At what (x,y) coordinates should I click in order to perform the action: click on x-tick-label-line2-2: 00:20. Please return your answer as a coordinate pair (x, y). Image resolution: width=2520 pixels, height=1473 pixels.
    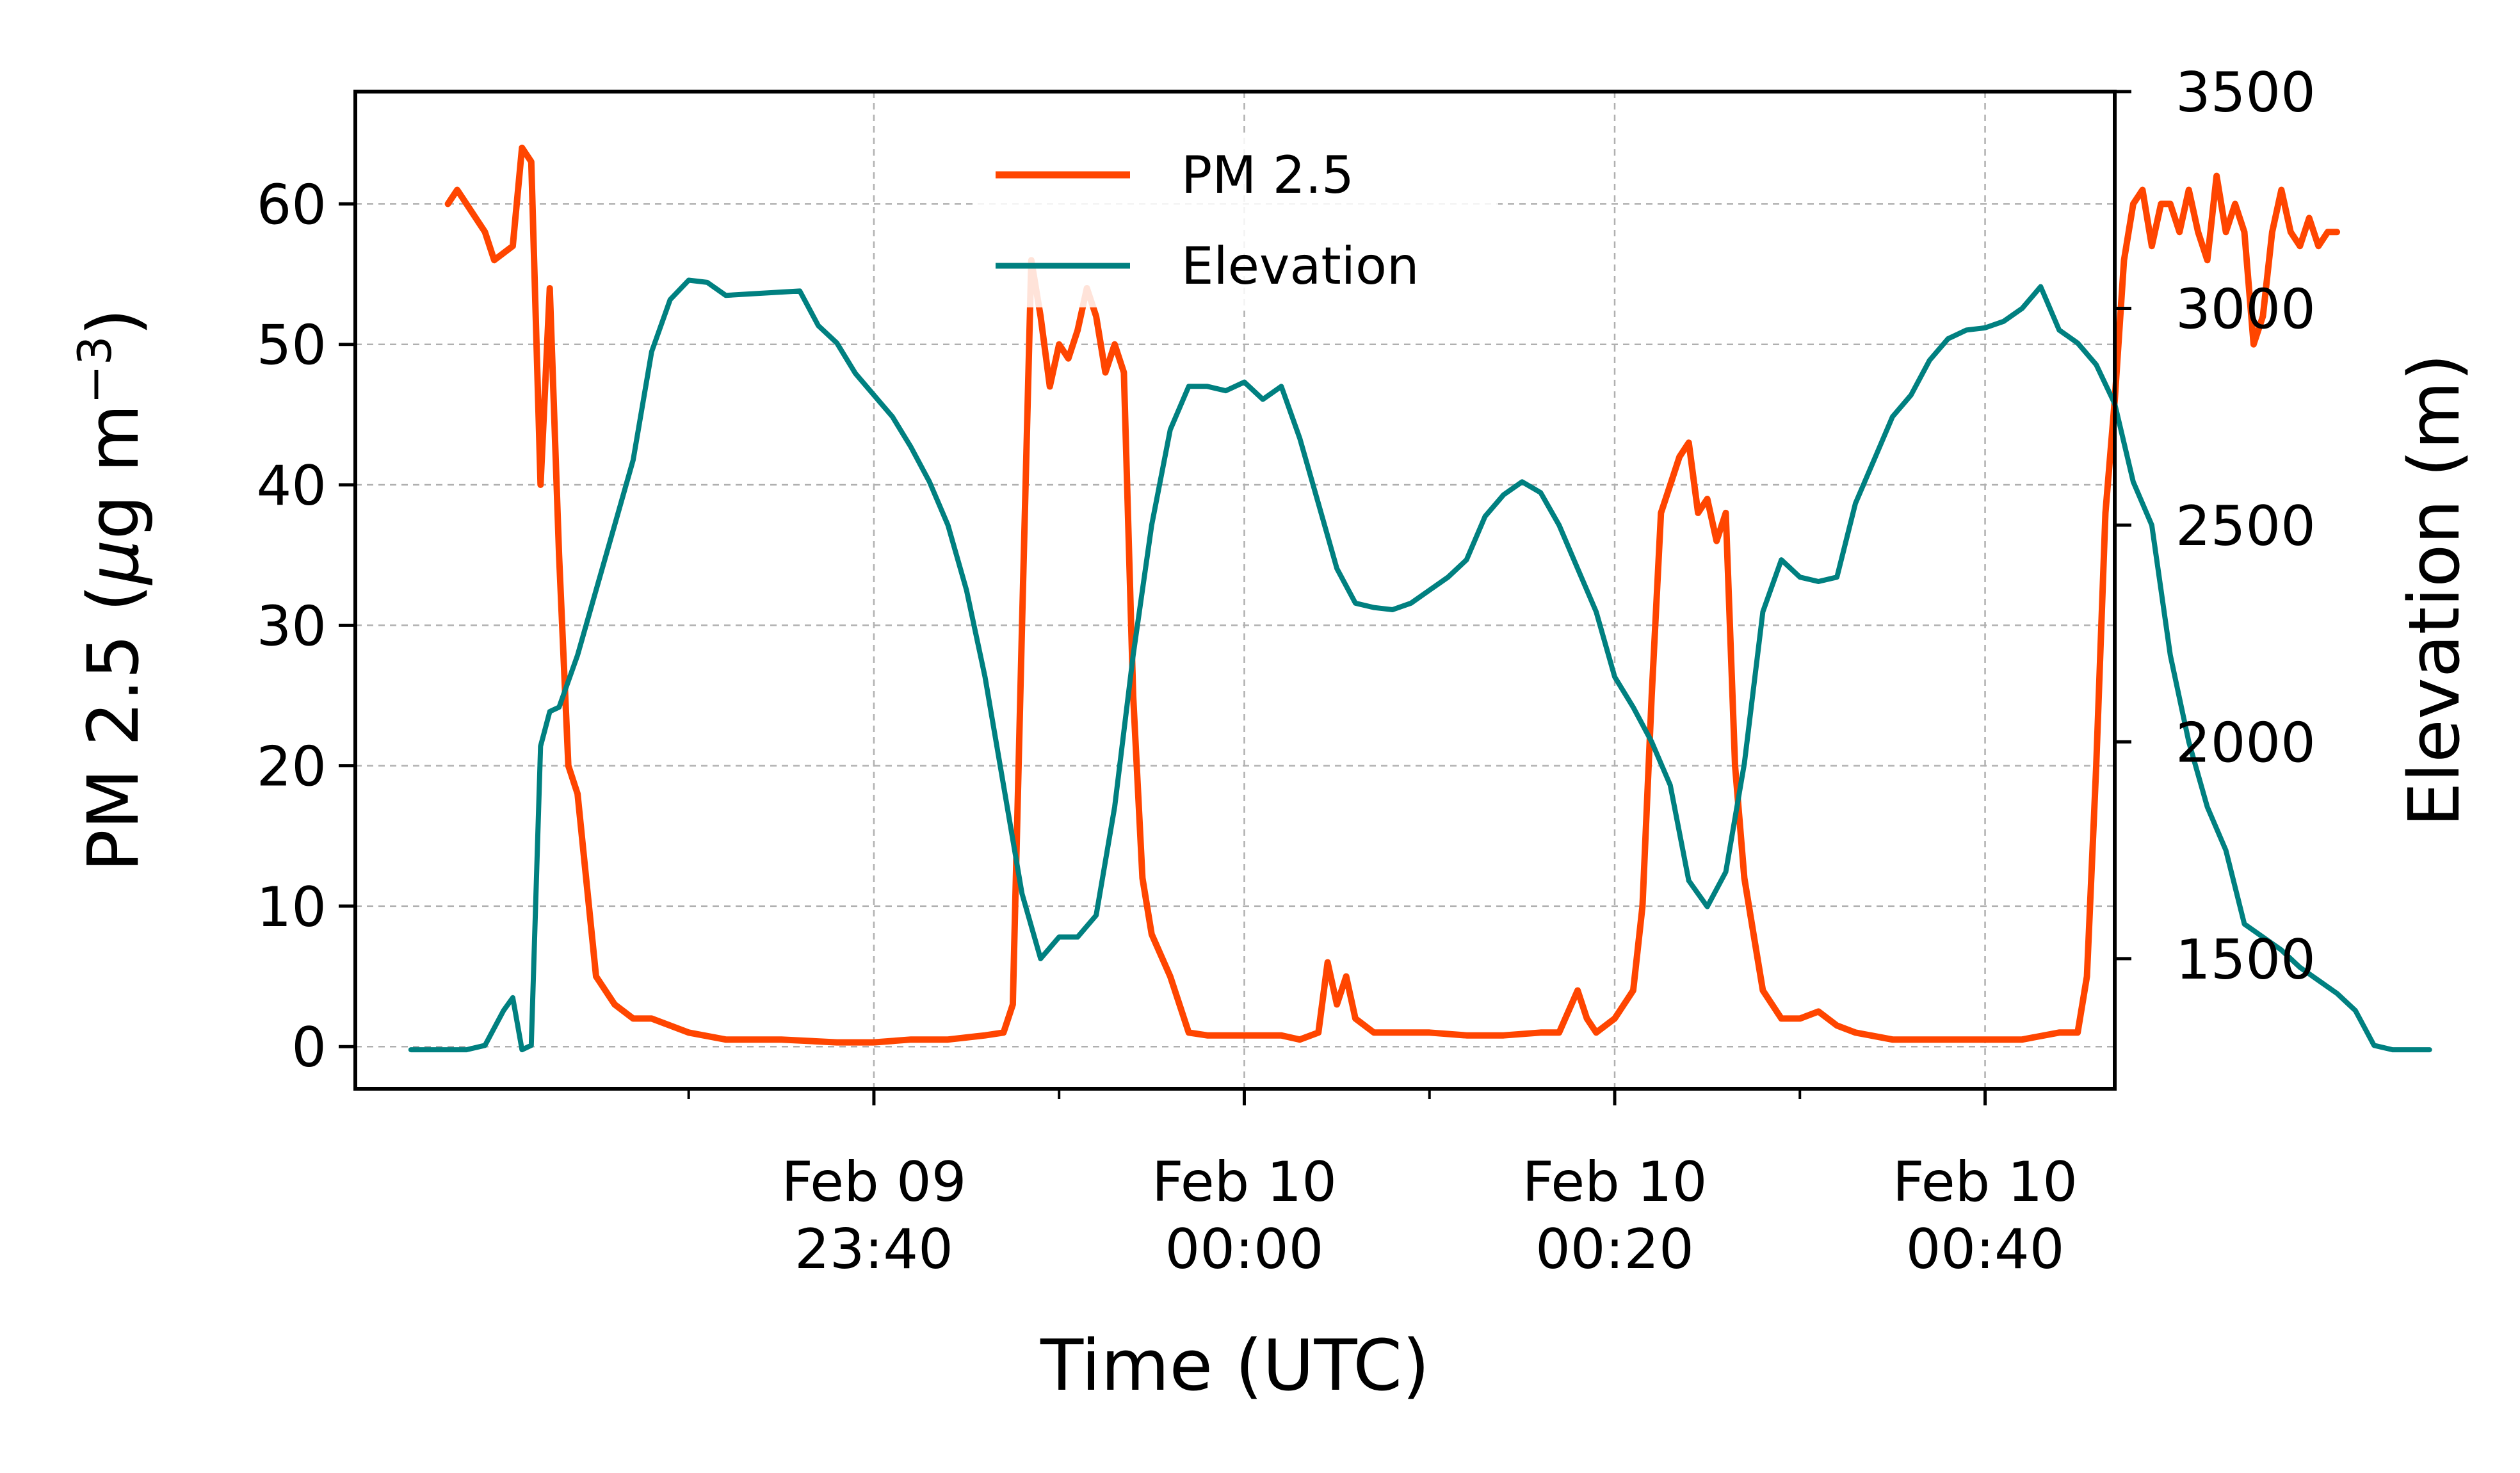
    Looking at the image, I should click on (1614, 1249).